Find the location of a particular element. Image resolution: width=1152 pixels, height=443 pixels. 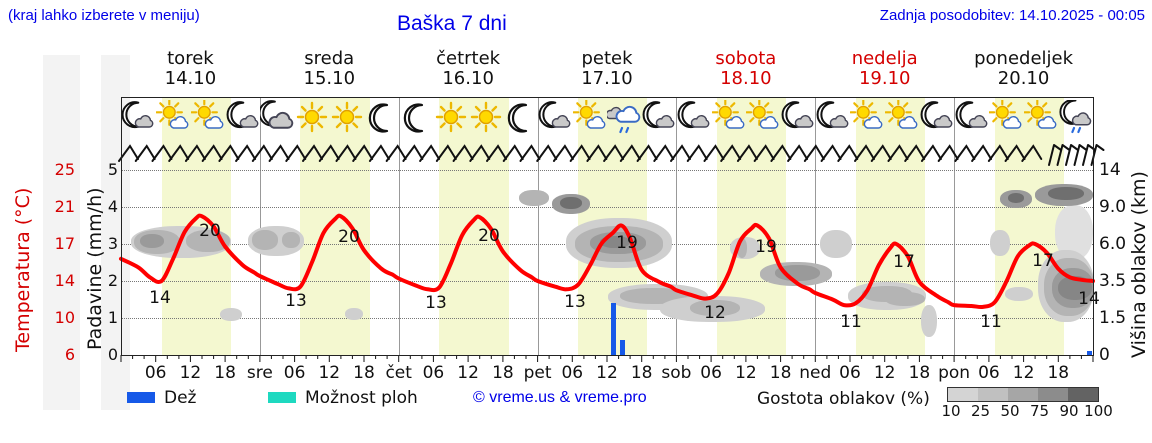

background-strip is located at coordinates (61, 232).